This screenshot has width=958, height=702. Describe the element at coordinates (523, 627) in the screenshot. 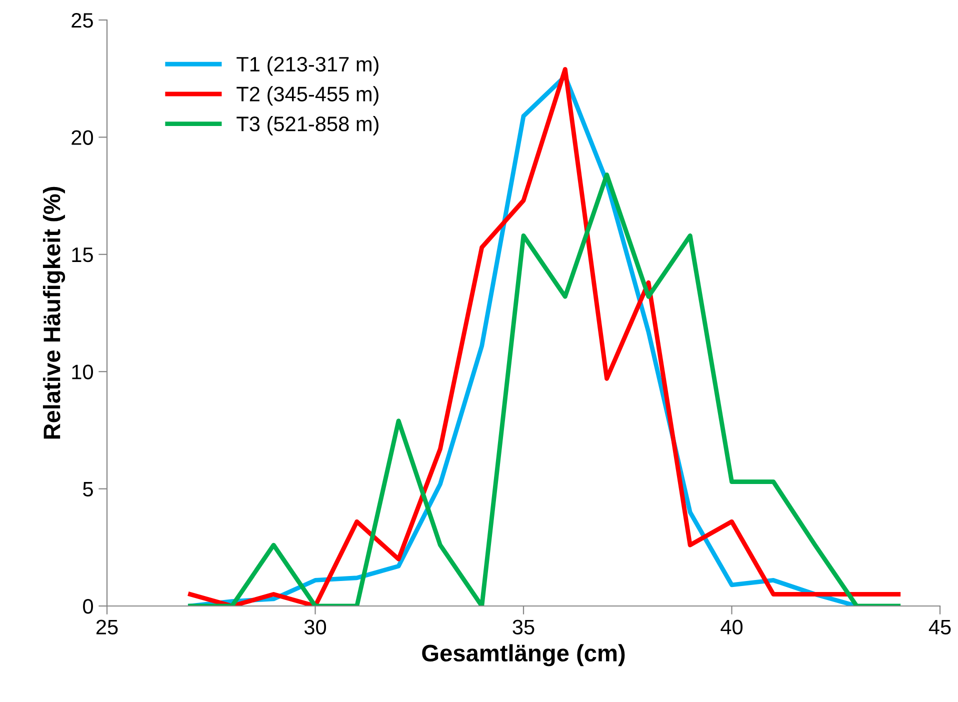

I see `x-tick-label: 35` at that location.